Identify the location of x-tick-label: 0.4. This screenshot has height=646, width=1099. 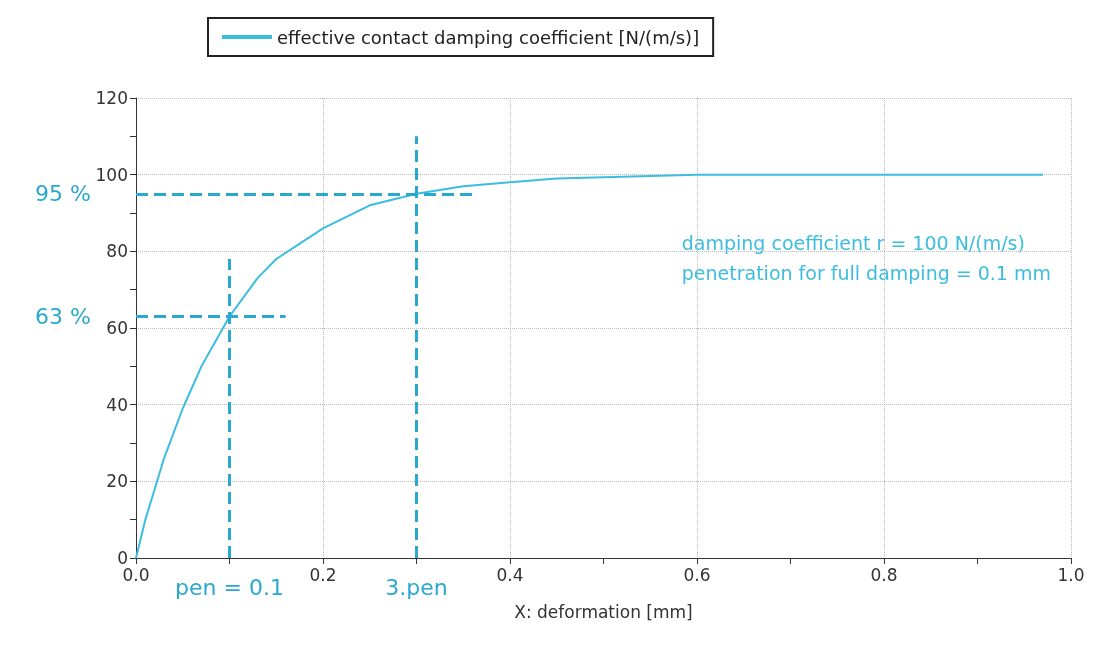
(510, 574).